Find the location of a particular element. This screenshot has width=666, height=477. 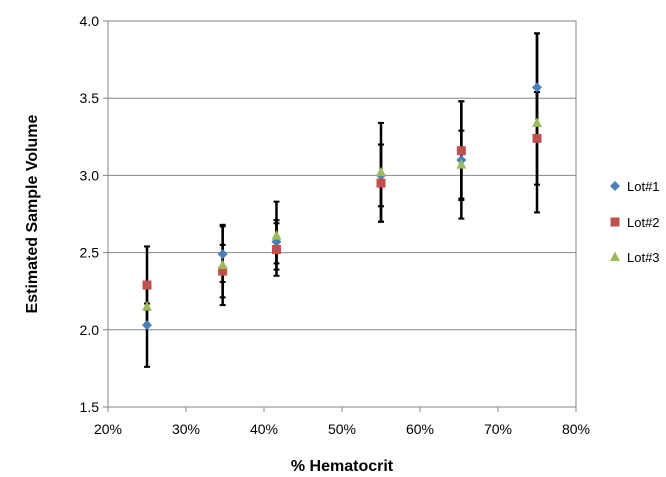

legend-label: Lot#1 is located at coordinates (643, 186).